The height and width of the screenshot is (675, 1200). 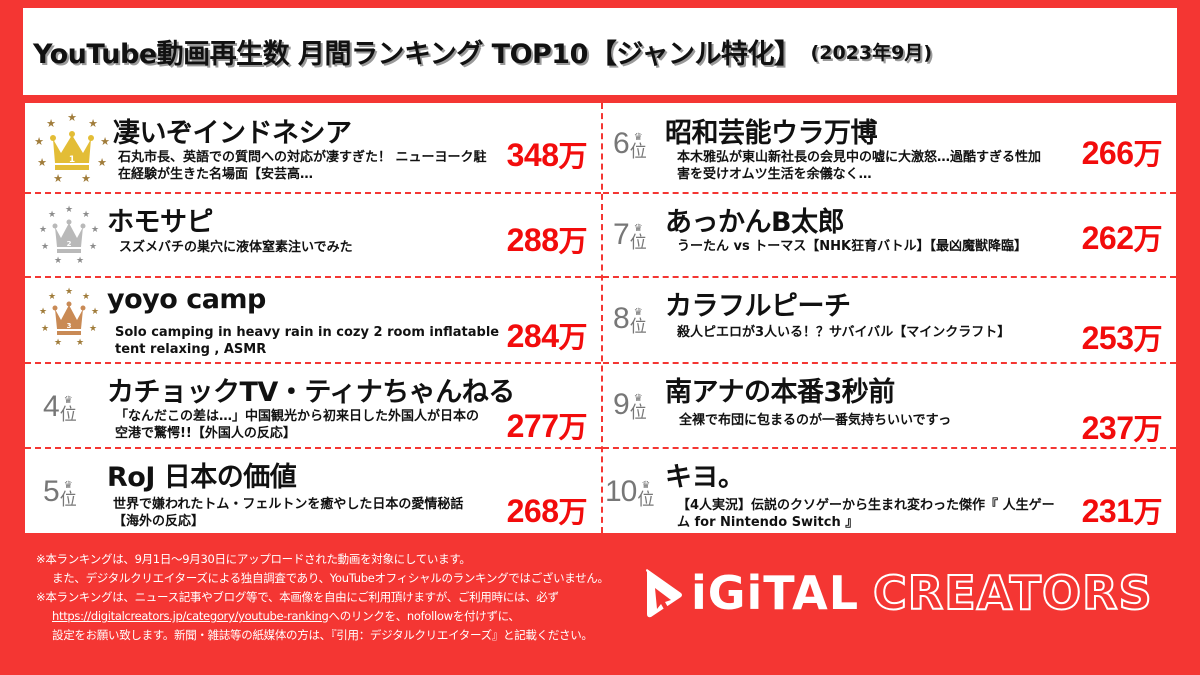 What do you see at coordinates (547, 240) in the screenshot?
I see `view-count: 288万` at bounding box center [547, 240].